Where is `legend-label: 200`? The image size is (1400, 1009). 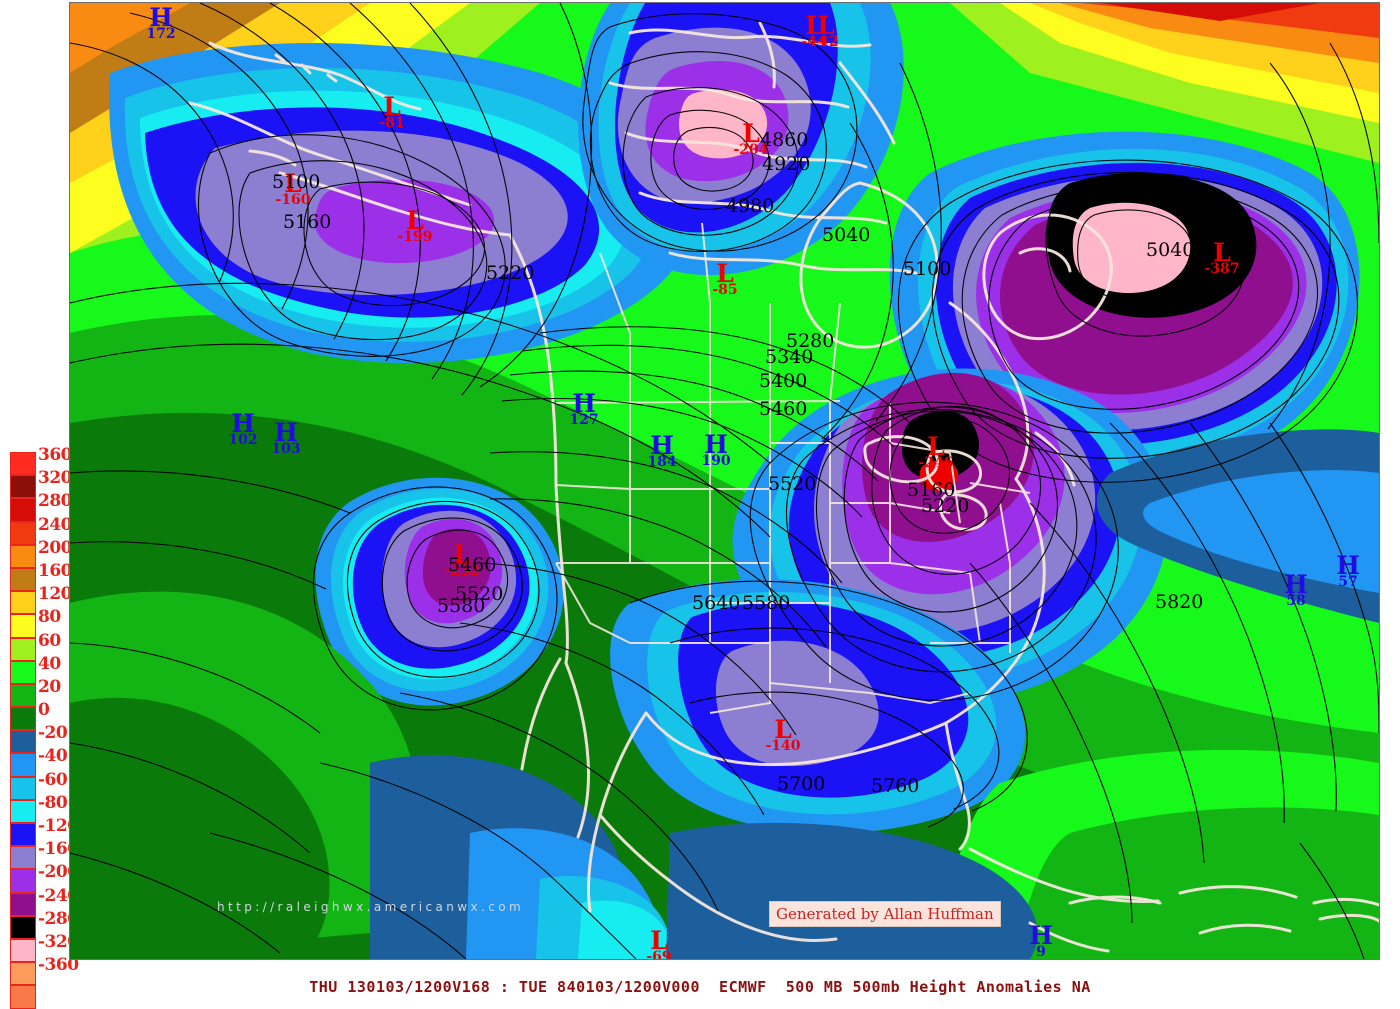 legend-label: 200 is located at coordinates (55, 547).